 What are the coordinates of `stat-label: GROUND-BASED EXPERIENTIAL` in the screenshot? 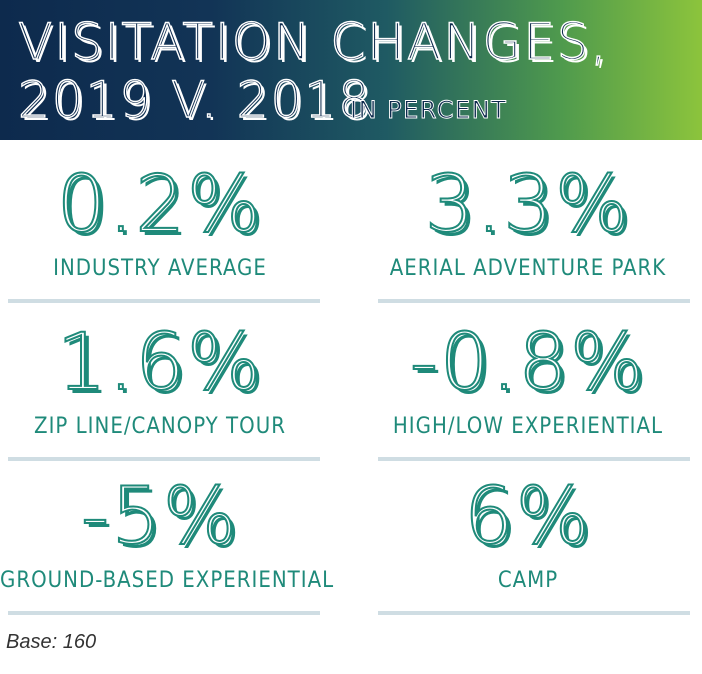 It's located at (167, 580).